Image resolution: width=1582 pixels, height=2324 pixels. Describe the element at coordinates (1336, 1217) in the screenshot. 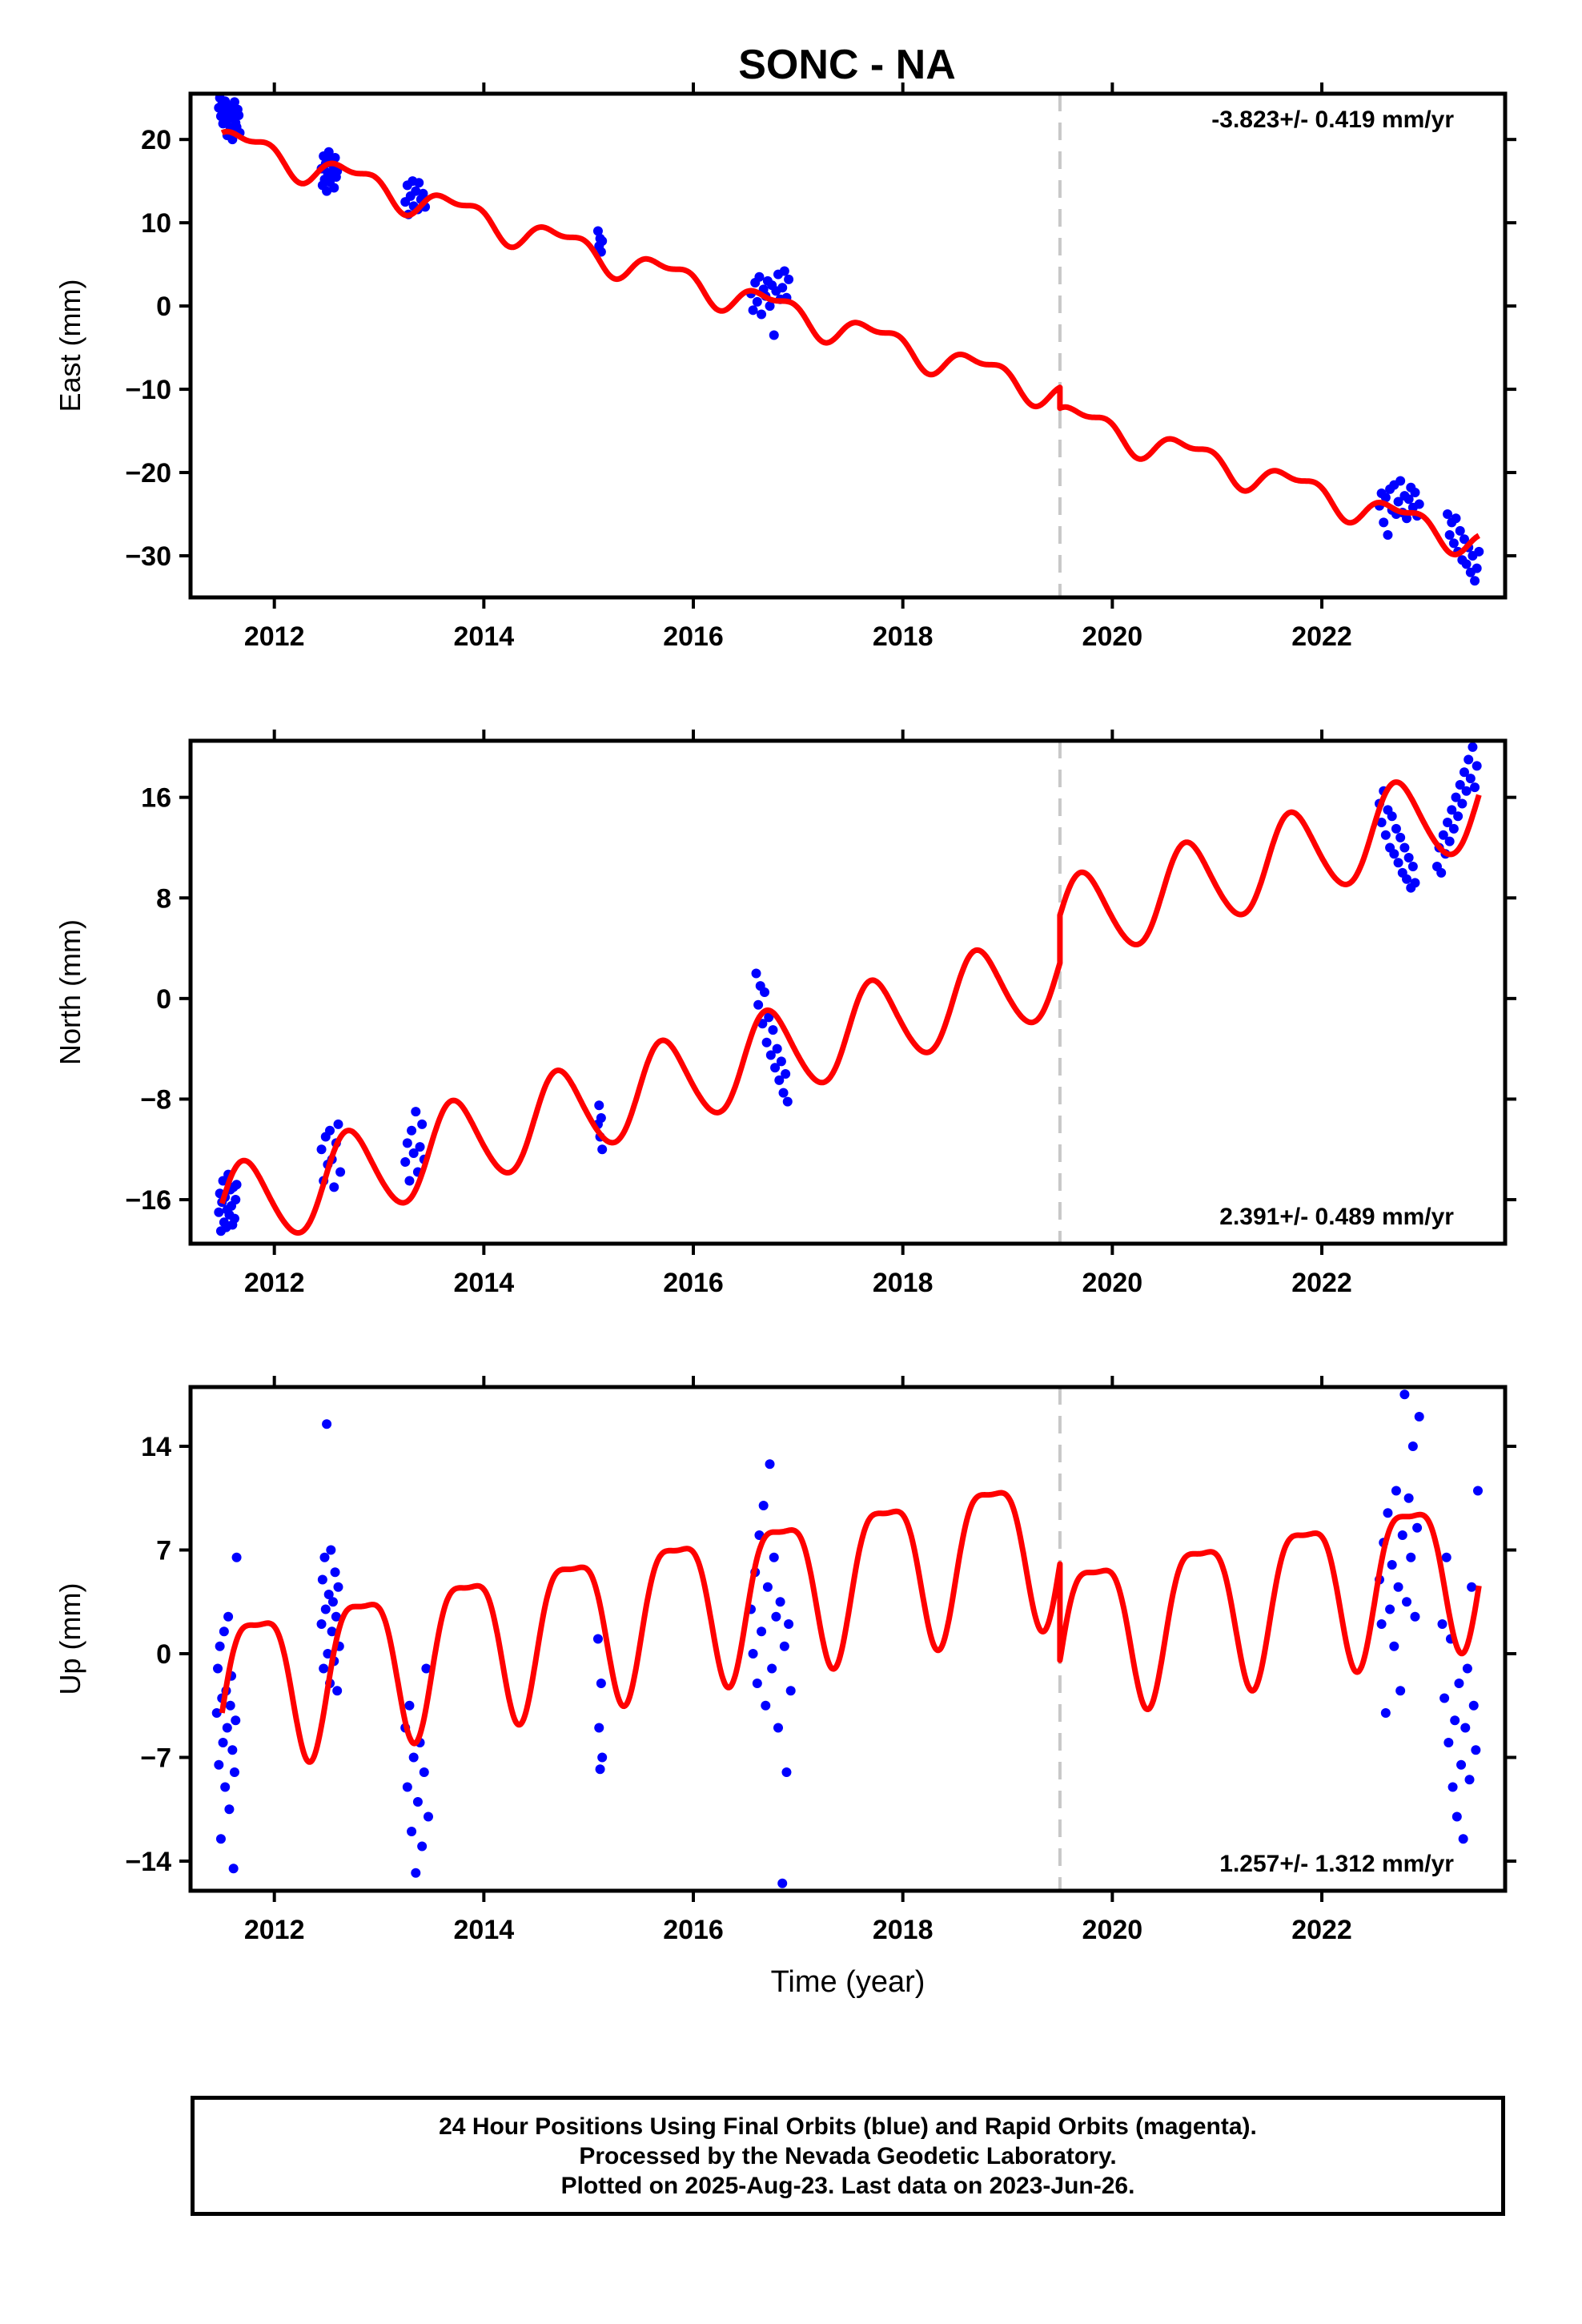

I see `rate-label-north: 2.391+/- 0.489 mm/yr` at that location.